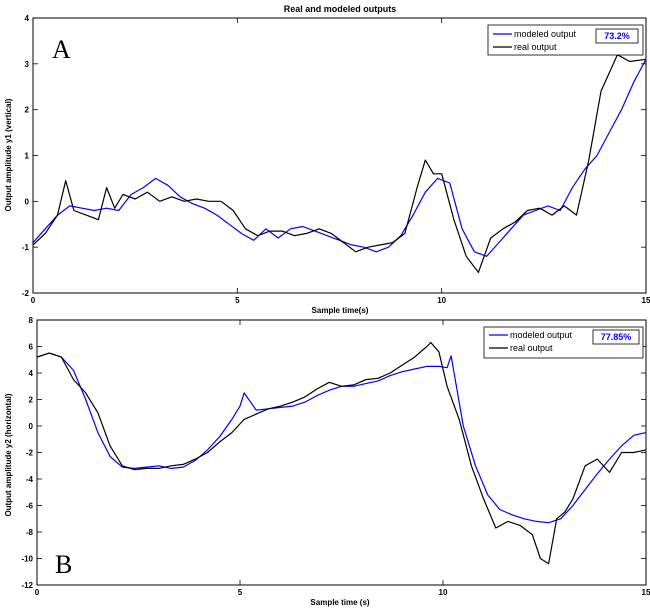 The image size is (650, 610). Describe the element at coordinates (443, 592) in the screenshot. I see `panel-b-x-tick-label: 10` at that location.